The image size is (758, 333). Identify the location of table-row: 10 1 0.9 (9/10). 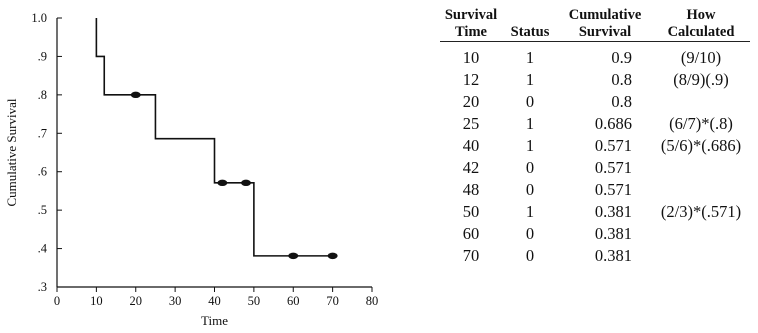
(595, 56).